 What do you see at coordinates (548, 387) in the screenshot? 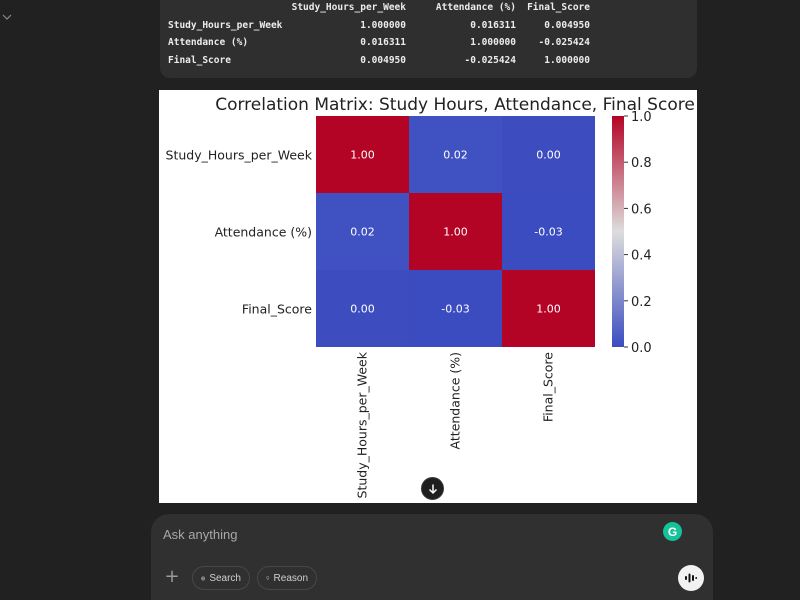
I see `x-tick-label: Final_Score` at bounding box center [548, 387].